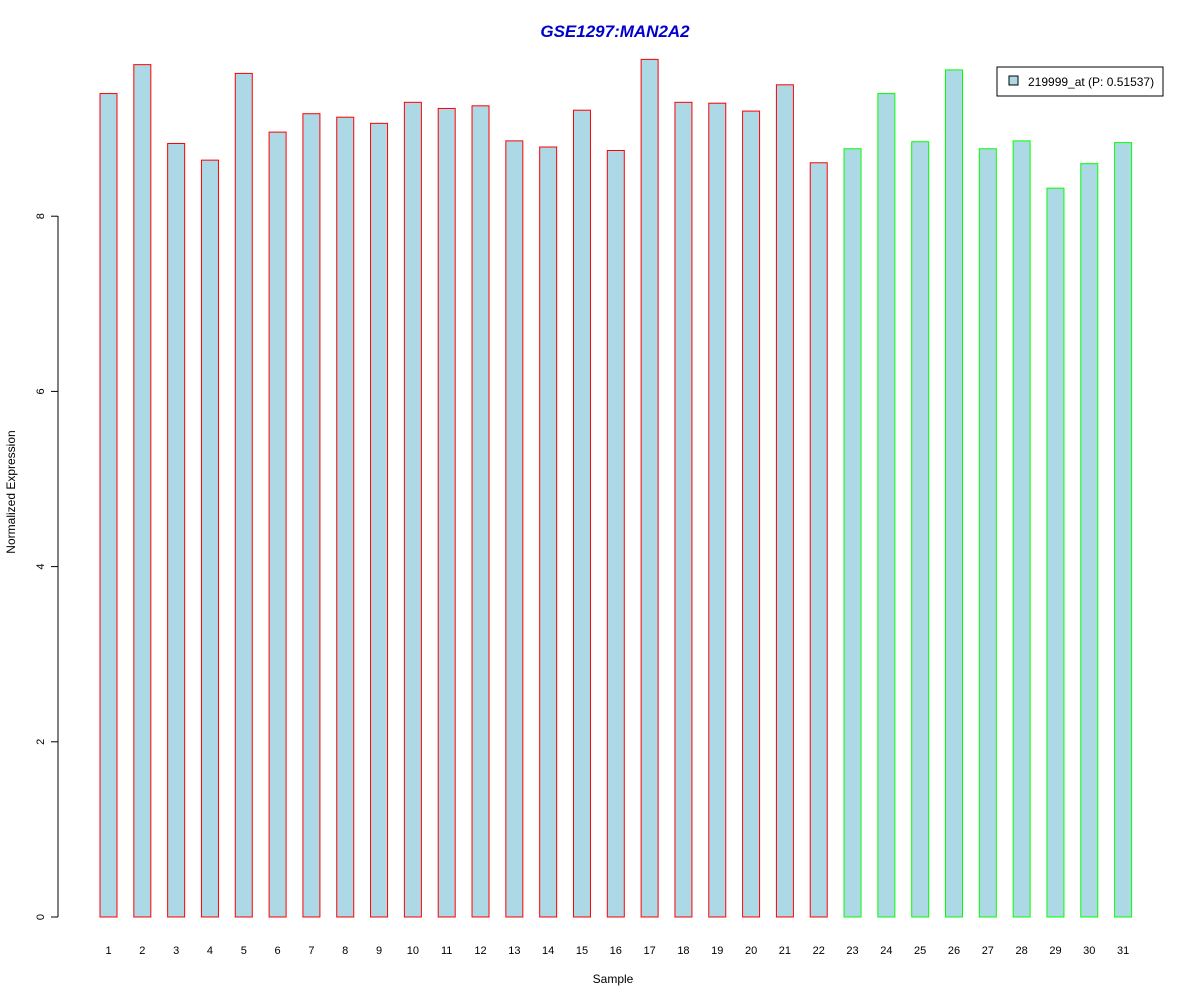 The image size is (1200, 1000). Describe the element at coordinates (311, 951) in the screenshot. I see `x-tick-label: 7` at that location.